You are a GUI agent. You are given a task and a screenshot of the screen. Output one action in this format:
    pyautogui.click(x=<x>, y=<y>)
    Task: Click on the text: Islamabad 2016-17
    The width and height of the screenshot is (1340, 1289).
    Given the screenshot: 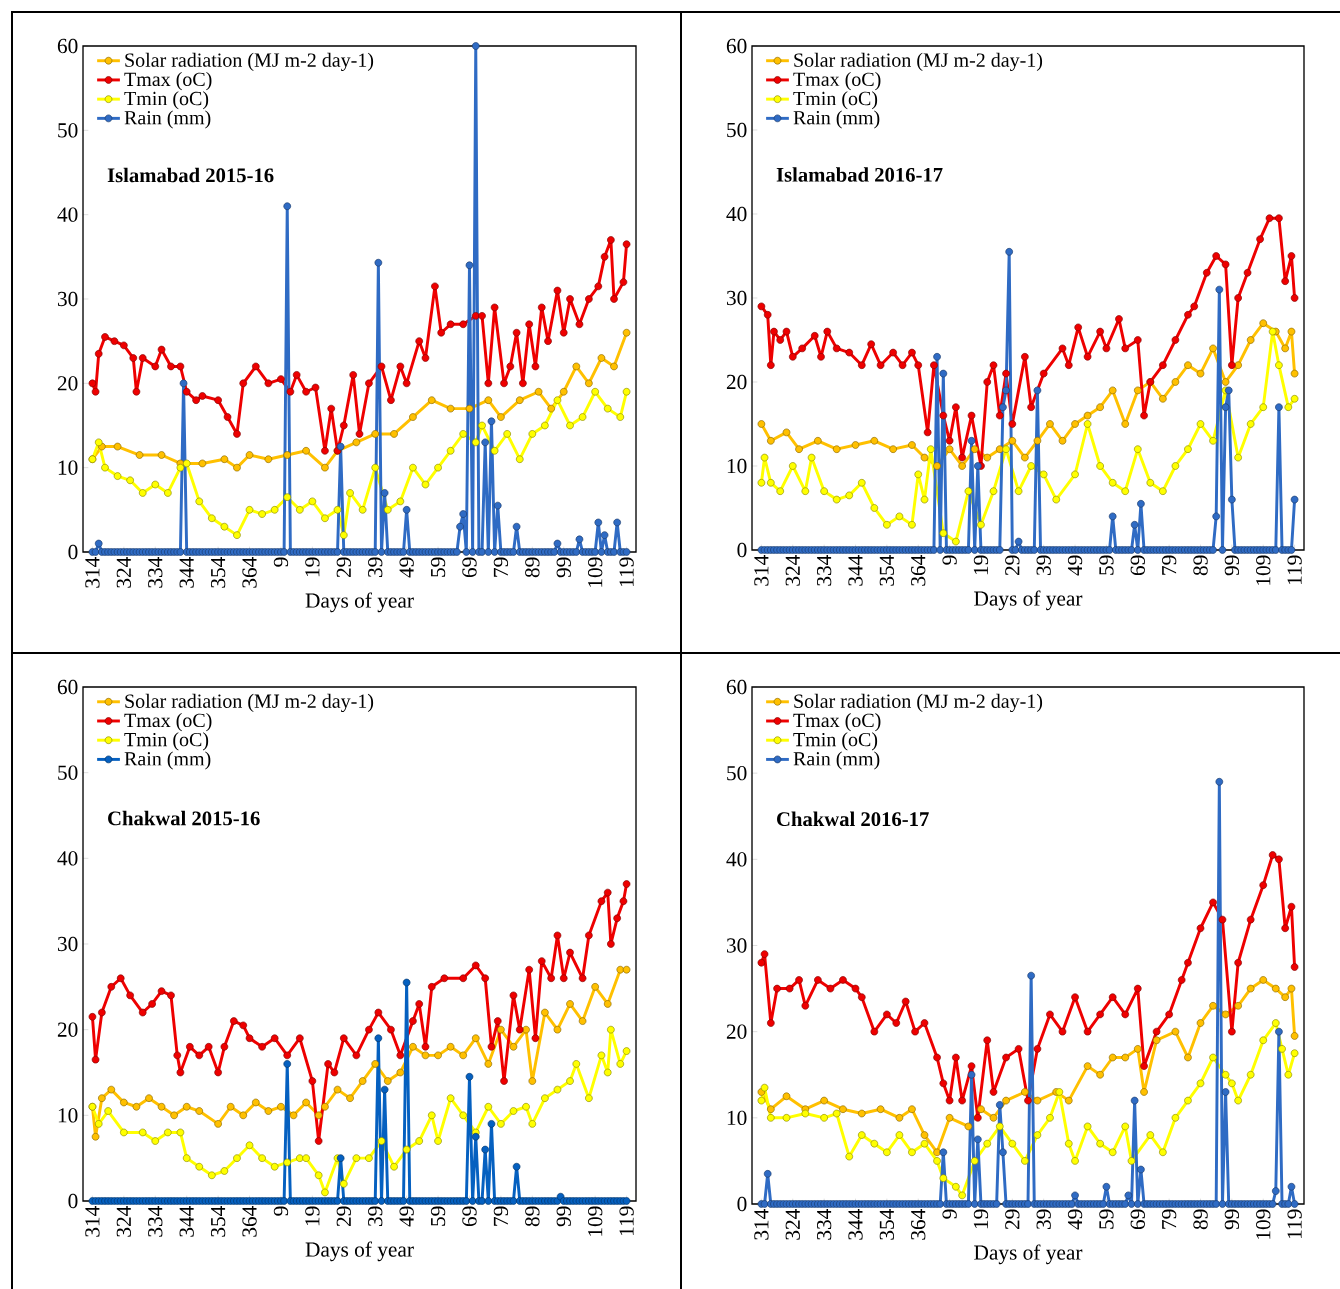 What is the action you would take?
    pyautogui.click(x=859, y=174)
    